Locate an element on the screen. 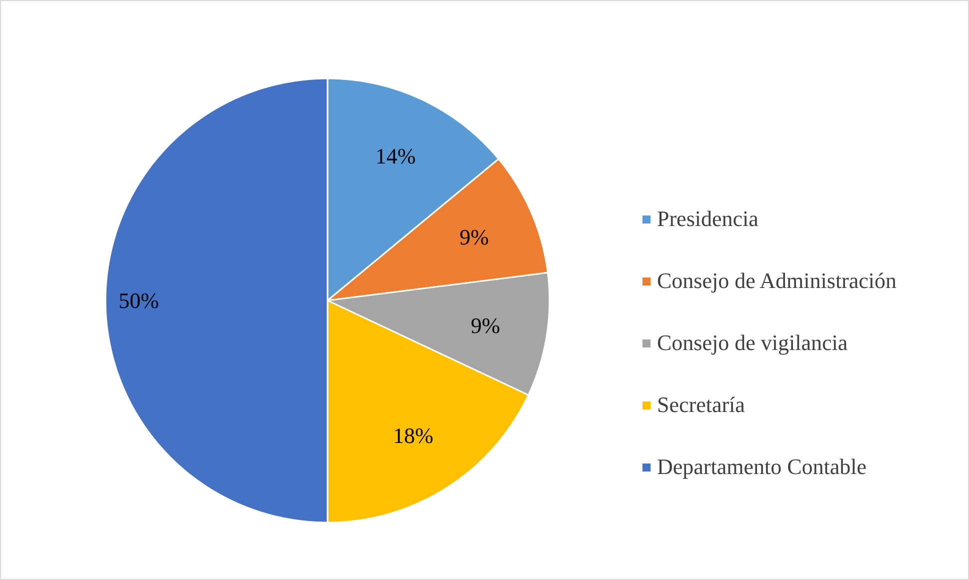 The image size is (969, 580). legend-label: Secretaría is located at coordinates (701, 405).